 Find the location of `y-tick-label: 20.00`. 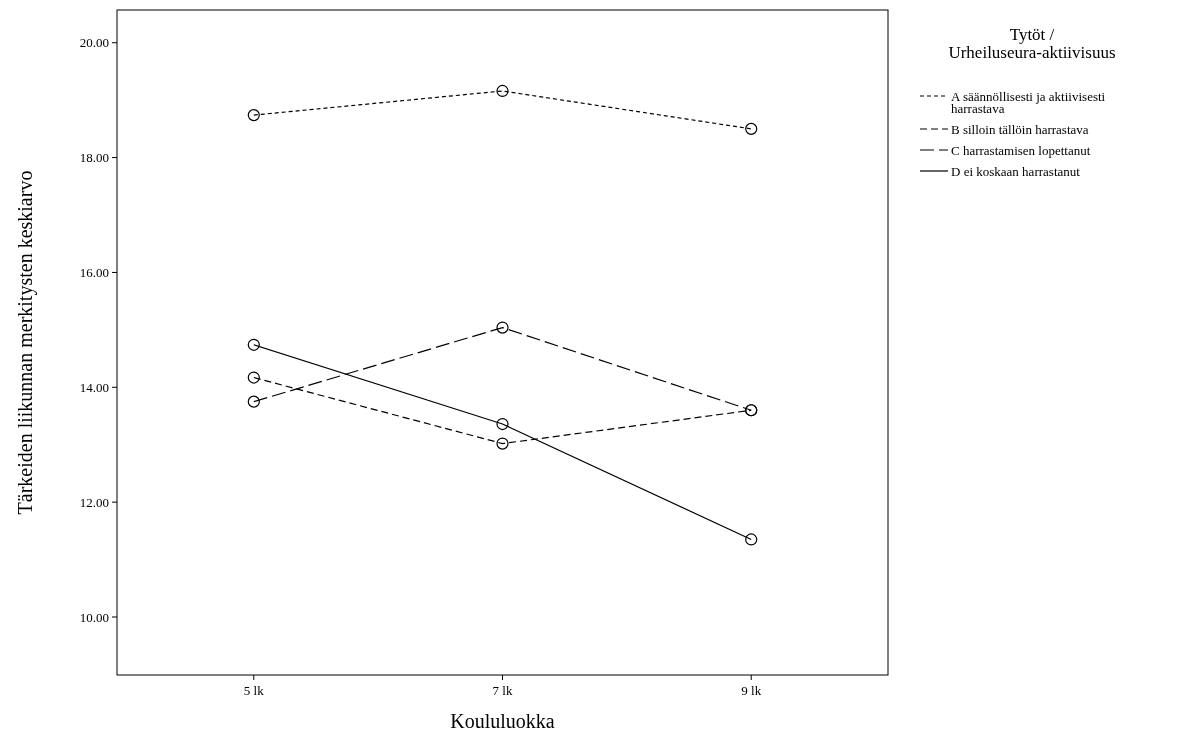

y-tick-label: 20.00 is located at coordinates (94, 43).